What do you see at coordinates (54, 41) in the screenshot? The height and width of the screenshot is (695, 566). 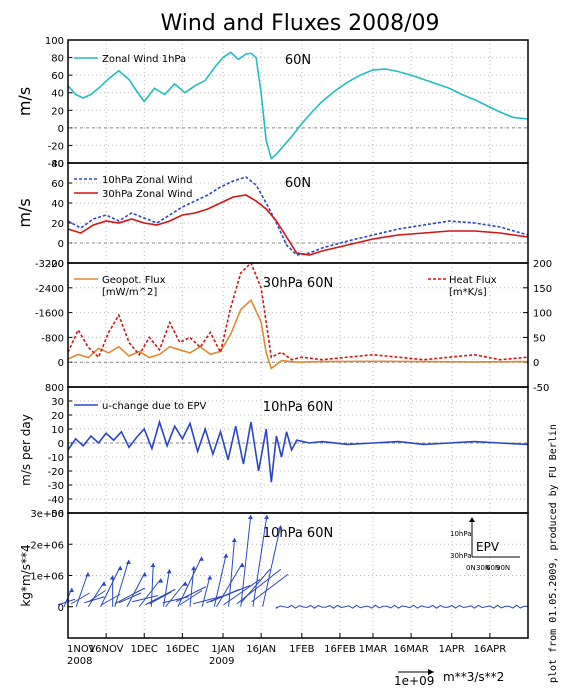 I see `y-tick-label: 100` at bounding box center [54, 41].